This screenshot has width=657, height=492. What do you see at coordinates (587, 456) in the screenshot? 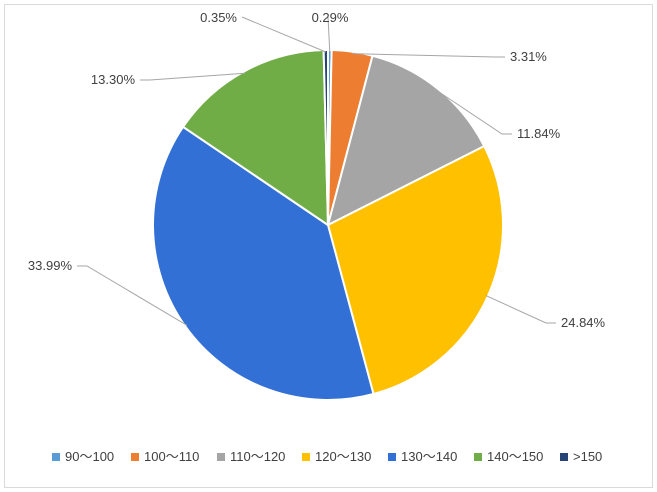
I see `legend-label-7: >150` at bounding box center [587, 456].